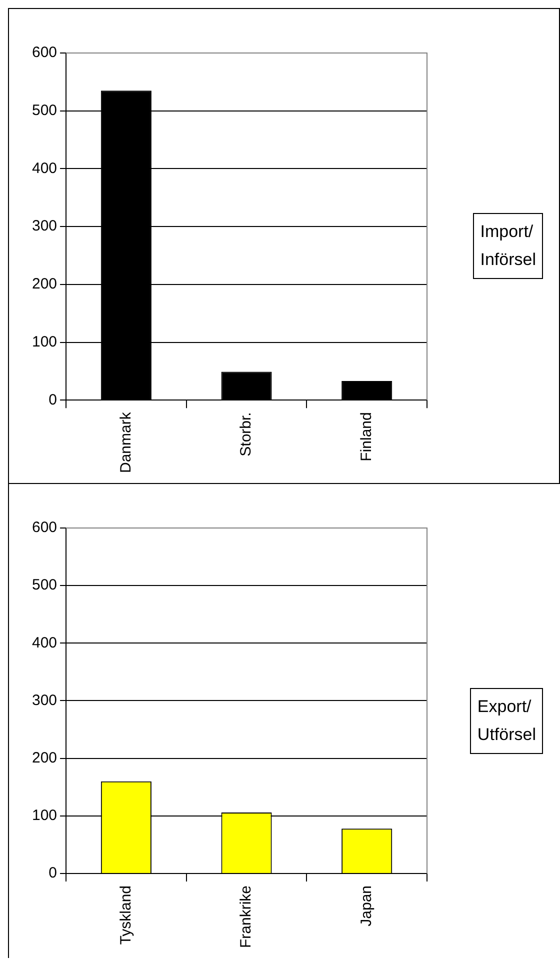  I want to click on x-tick-label: Frankrike, so click(246, 916).